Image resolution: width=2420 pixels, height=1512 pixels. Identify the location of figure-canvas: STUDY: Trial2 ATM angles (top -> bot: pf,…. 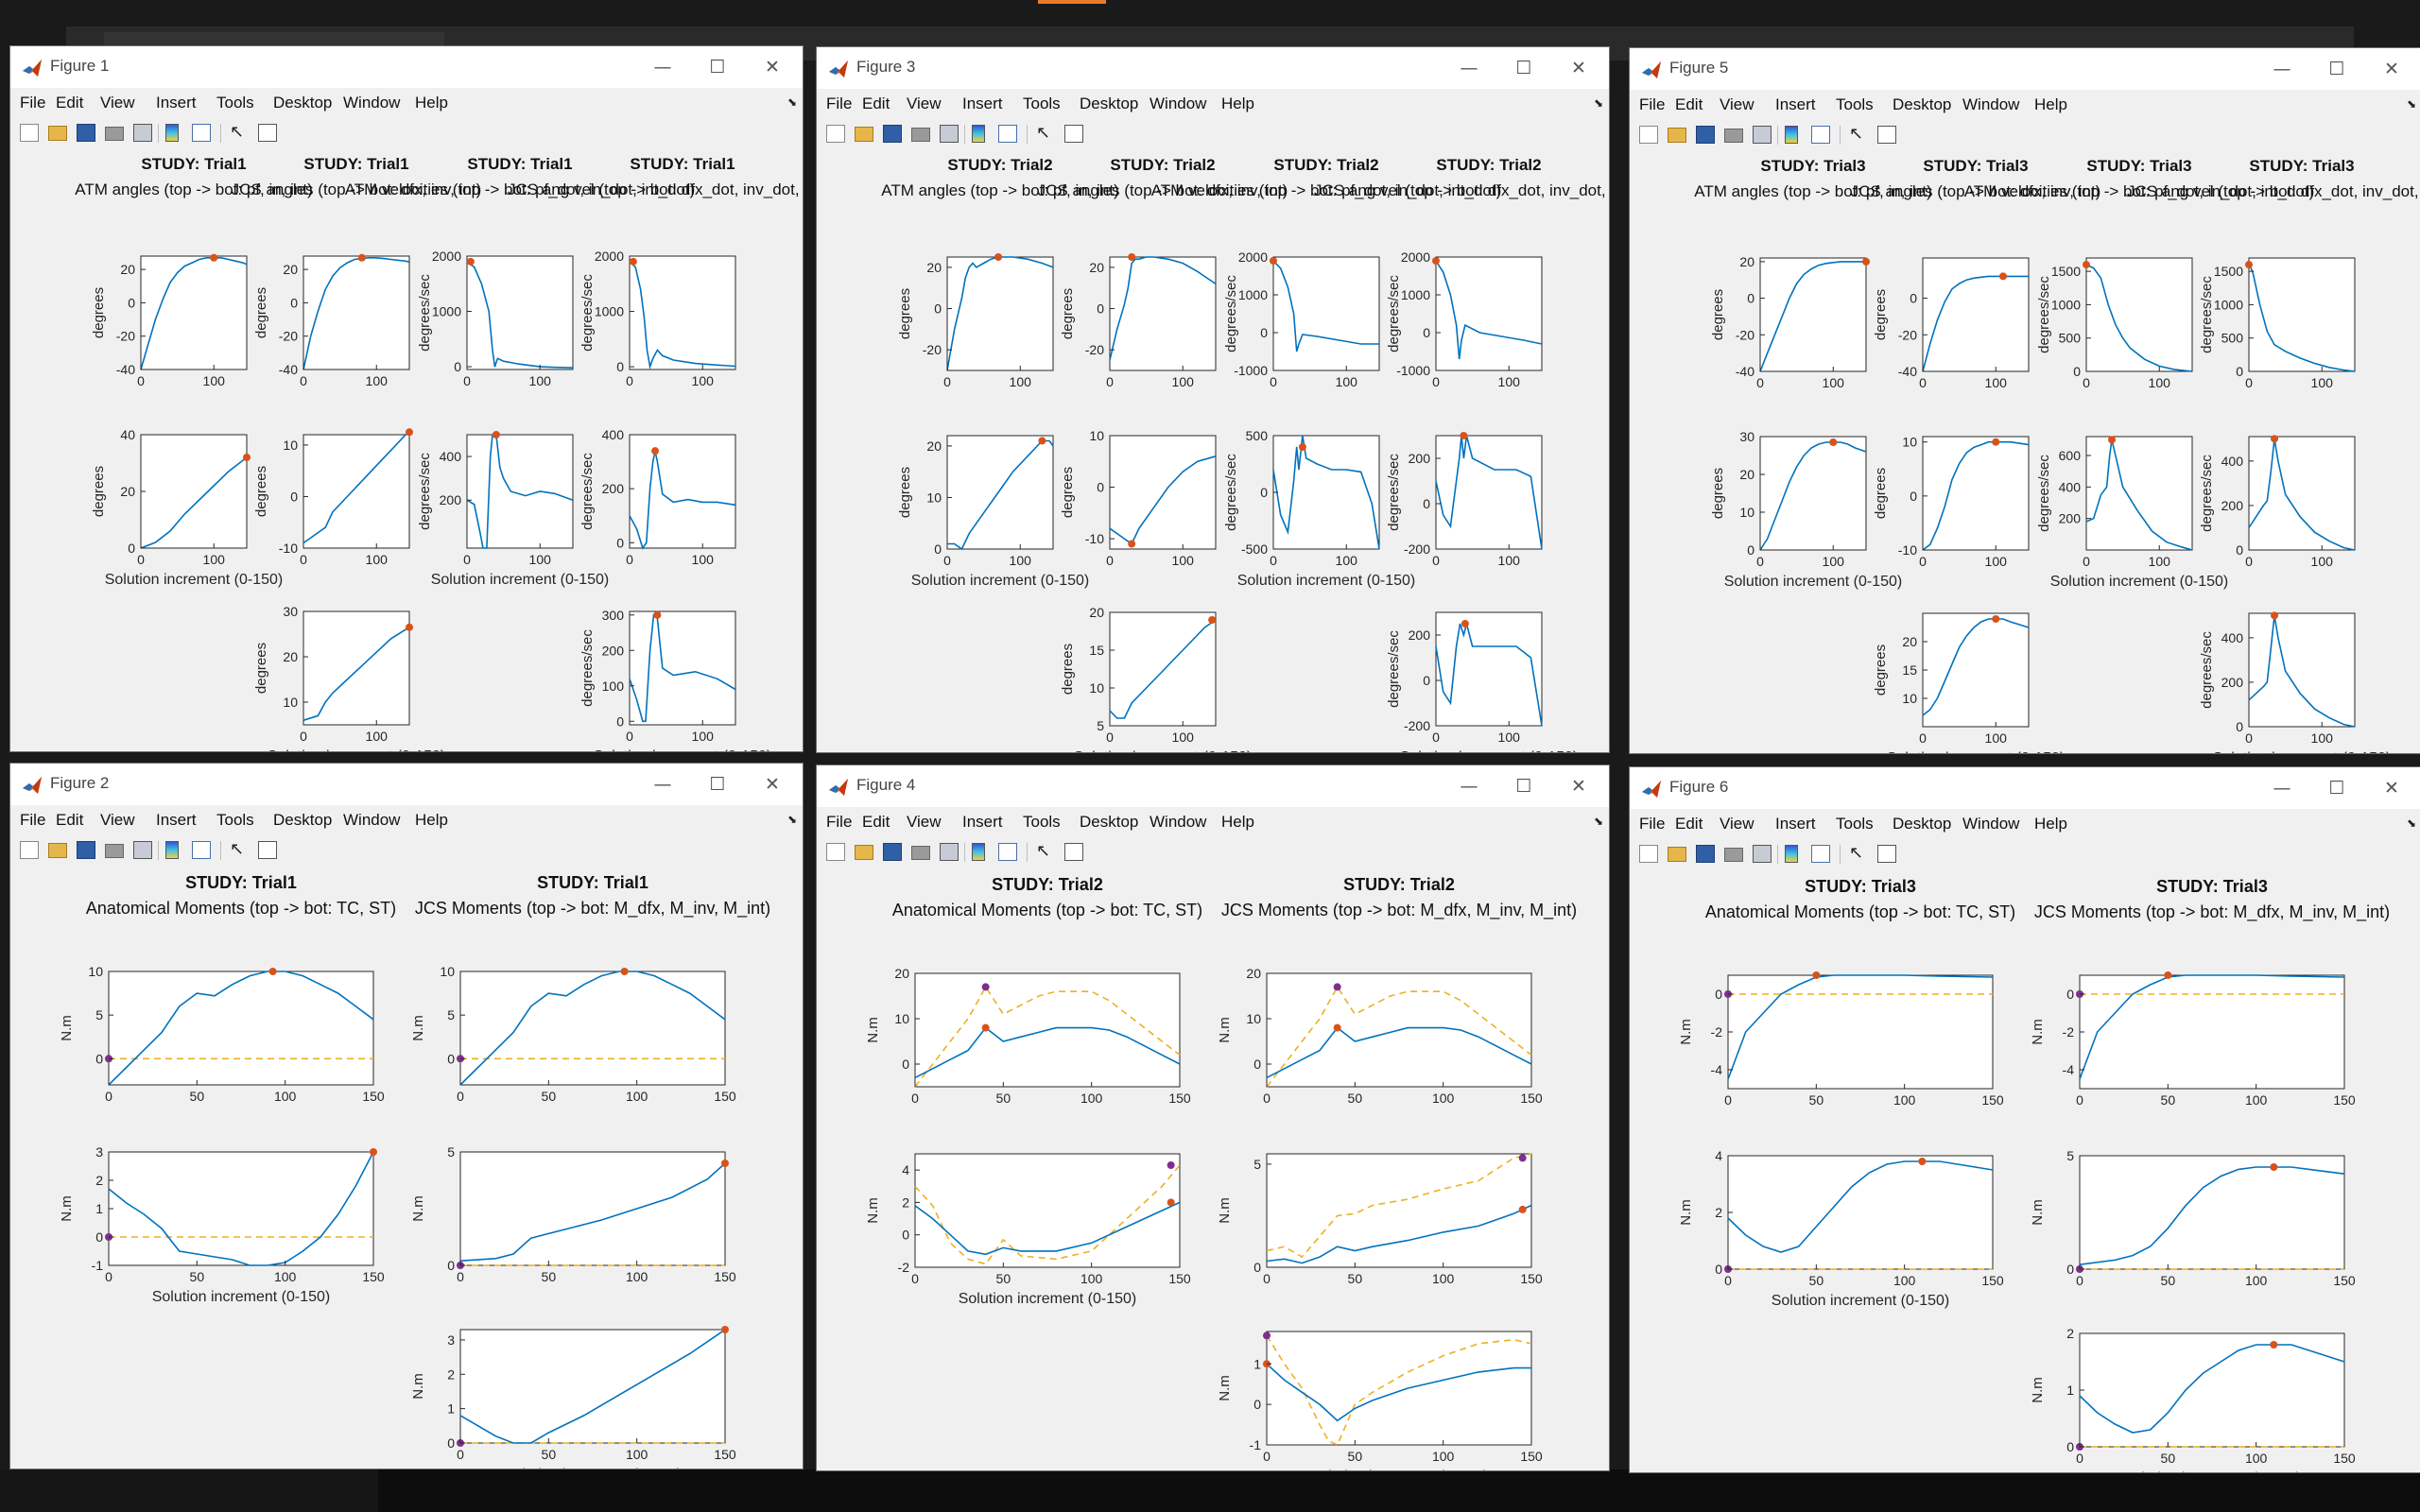
(1213, 450).